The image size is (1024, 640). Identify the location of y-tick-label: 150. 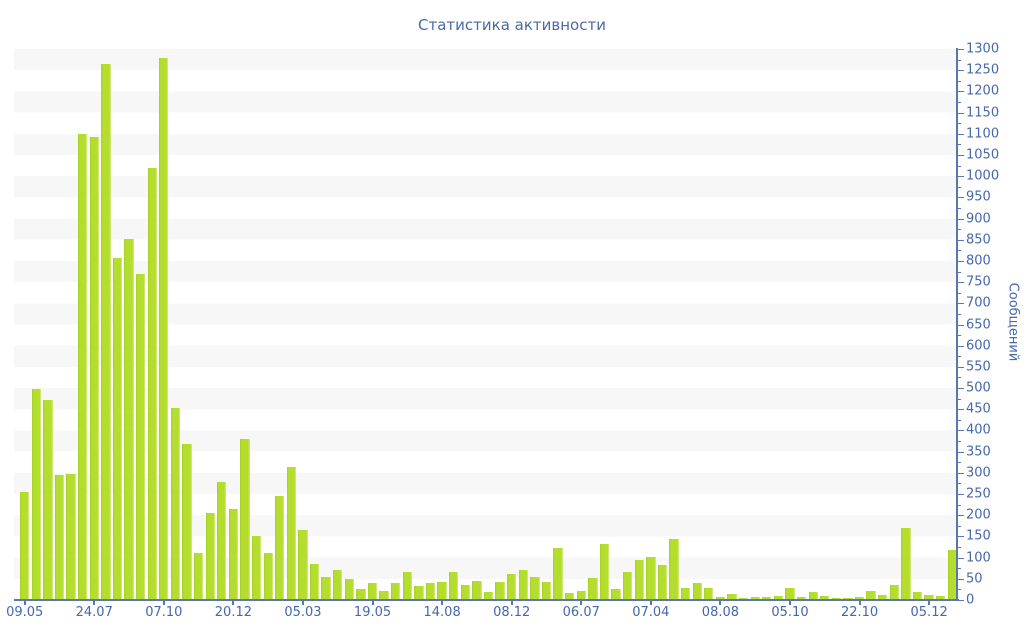
(978, 536).